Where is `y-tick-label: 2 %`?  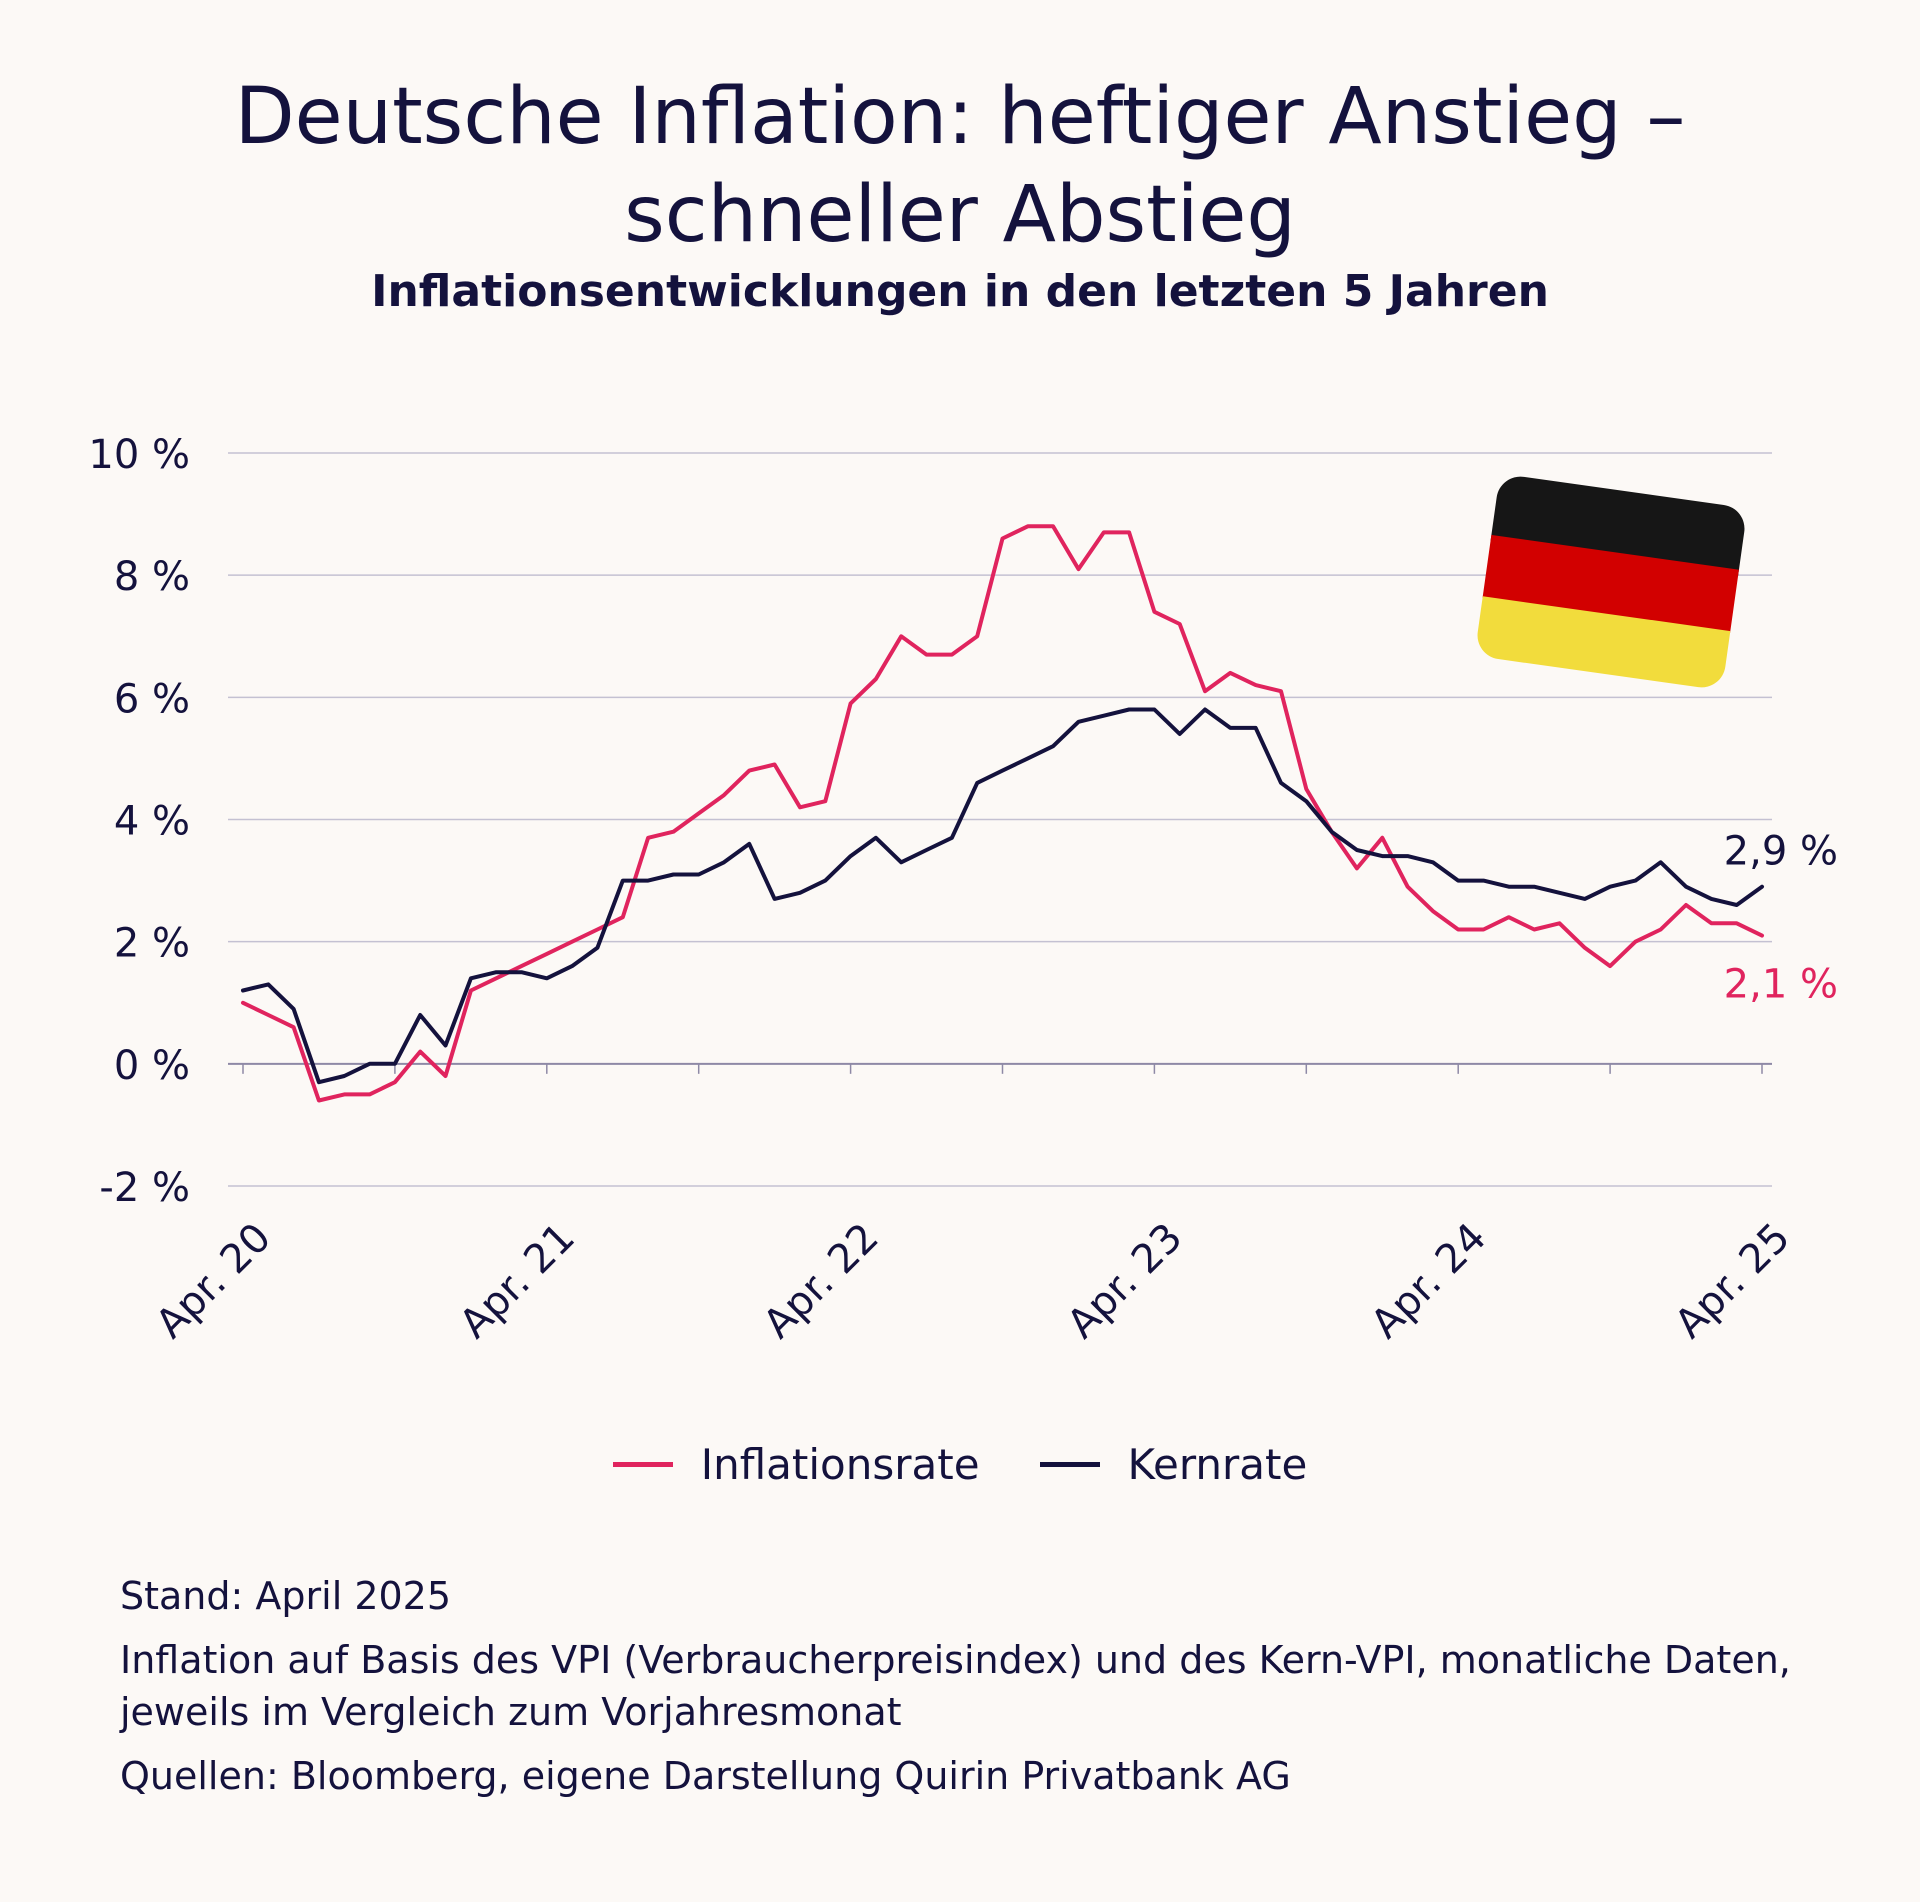 y-tick-label: 2 % is located at coordinates (152, 944).